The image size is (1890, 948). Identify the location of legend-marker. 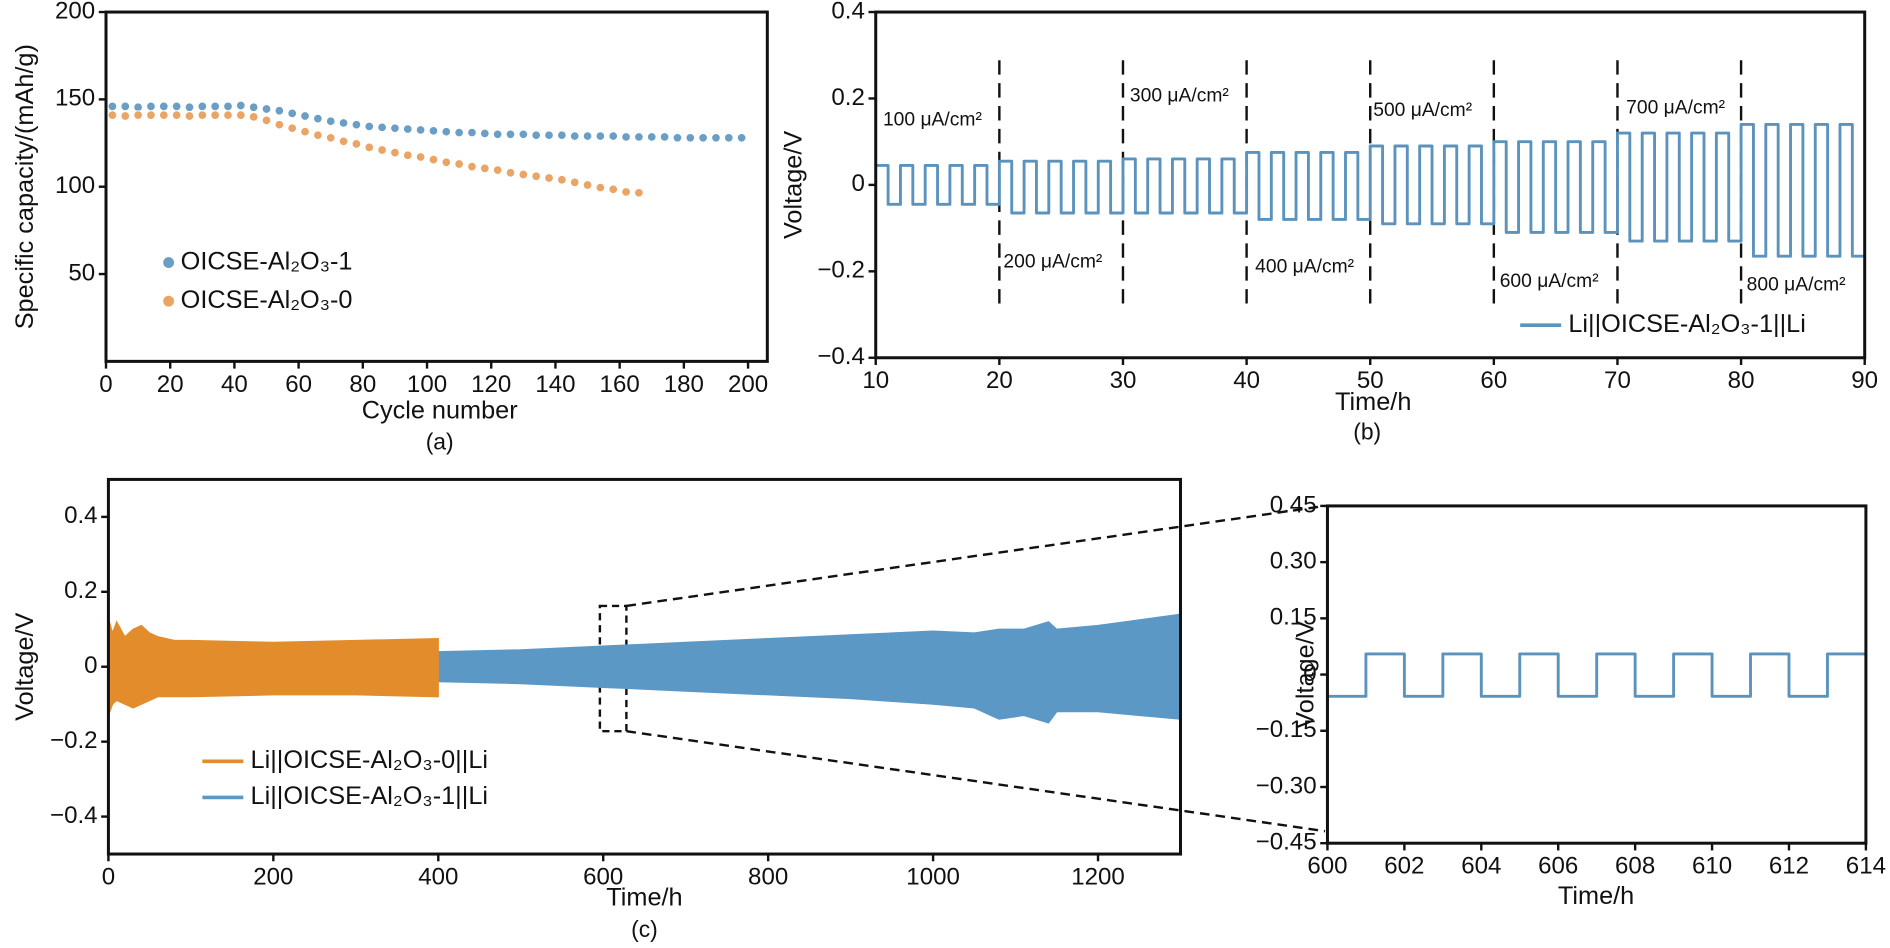
(169, 301).